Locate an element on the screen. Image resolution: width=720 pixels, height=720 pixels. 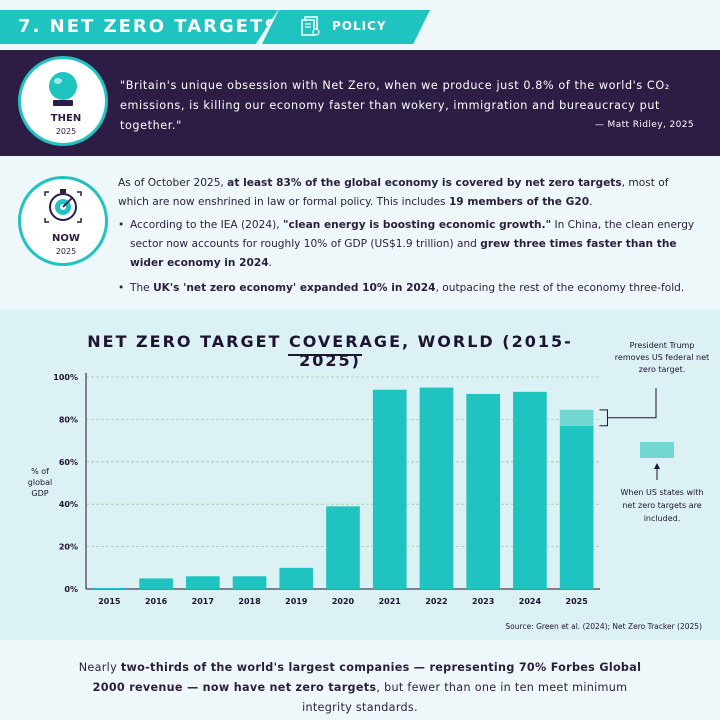
header: 7. NET ZERO TARGETS POLICY is located at coordinates (360, 23).